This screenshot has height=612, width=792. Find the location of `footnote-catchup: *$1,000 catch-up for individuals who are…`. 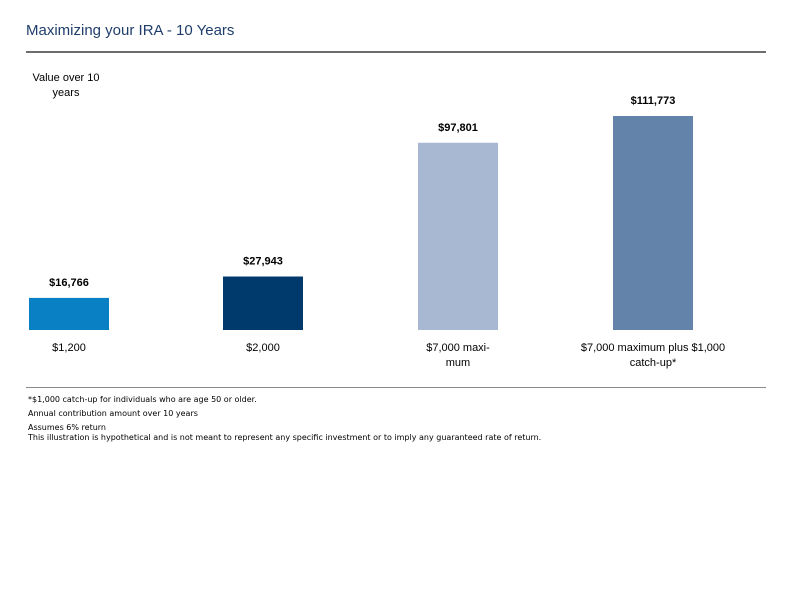

footnote-catchup: *$1,000 catch-up for individuals who are… is located at coordinates (142, 399).